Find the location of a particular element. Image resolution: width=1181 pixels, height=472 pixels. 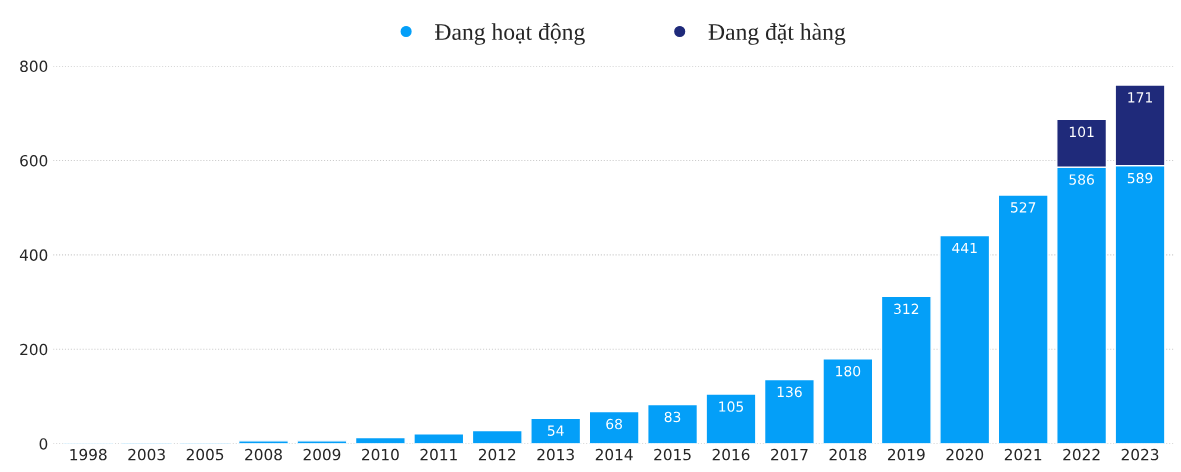

x-tick-label: 2016 is located at coordinates (731, 454).